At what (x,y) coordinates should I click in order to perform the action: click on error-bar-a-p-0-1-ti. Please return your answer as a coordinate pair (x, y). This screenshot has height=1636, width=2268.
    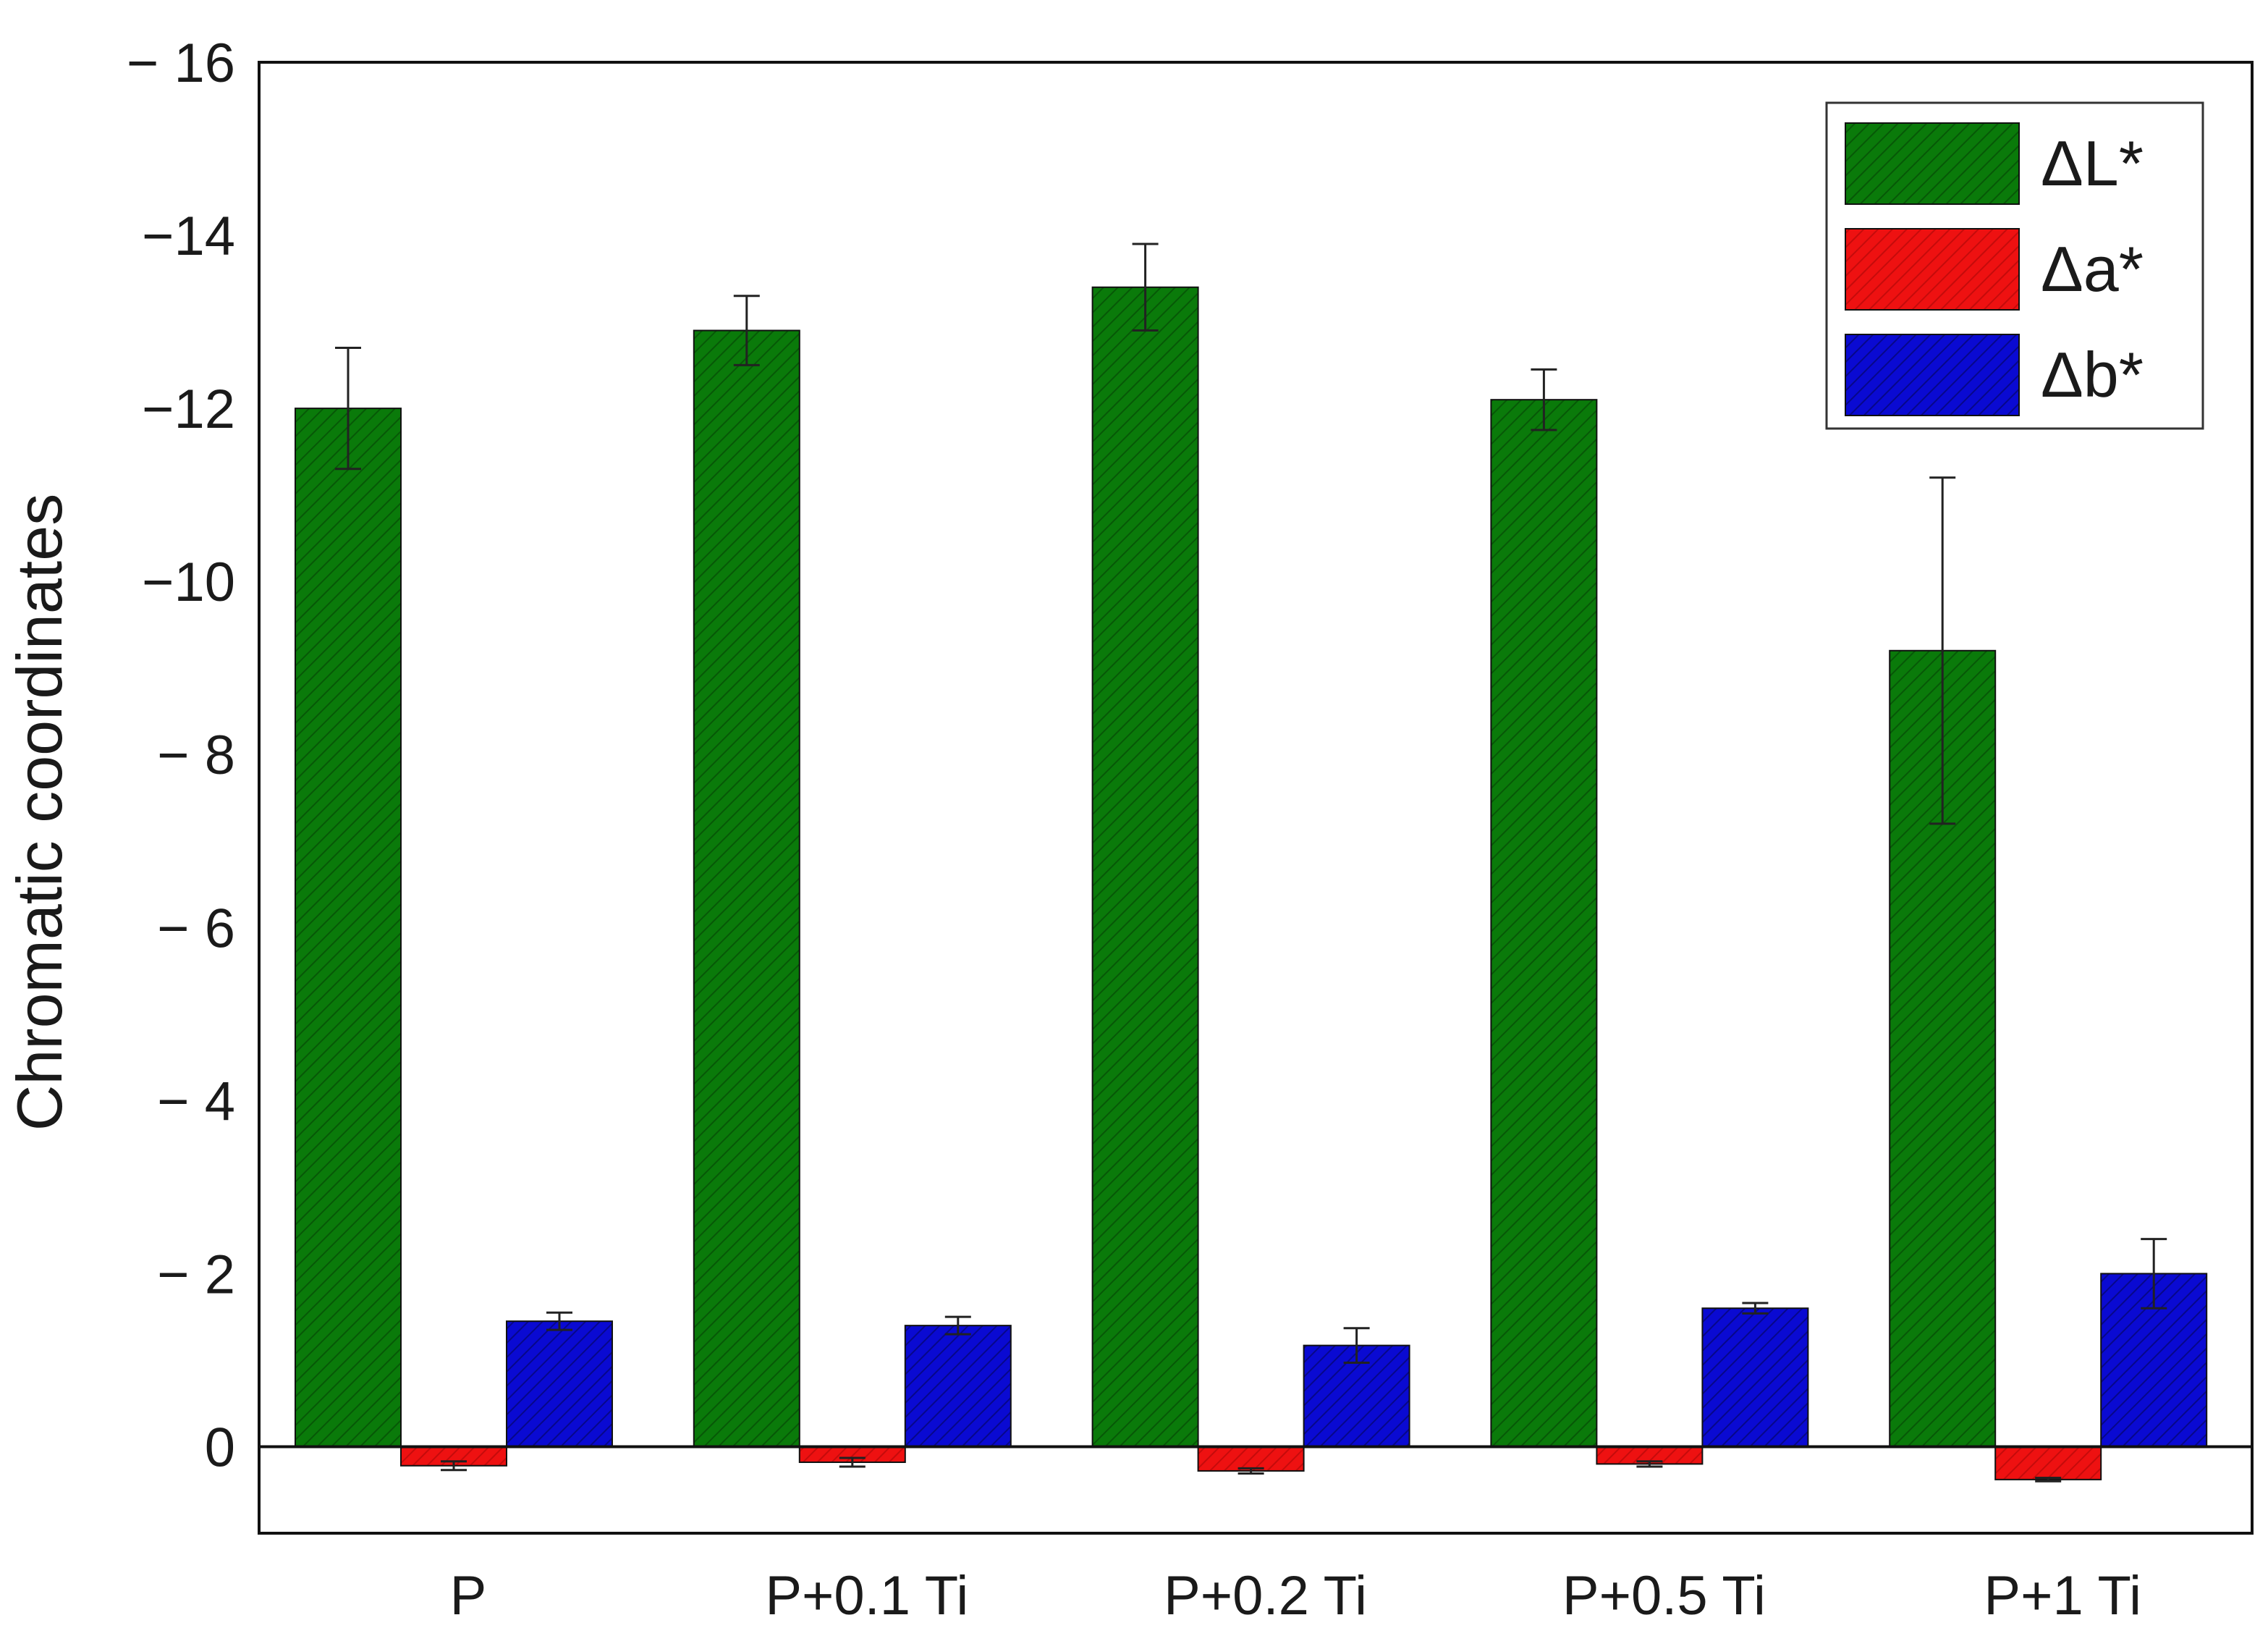
    Looking at the image, I should click on (852, 1462).